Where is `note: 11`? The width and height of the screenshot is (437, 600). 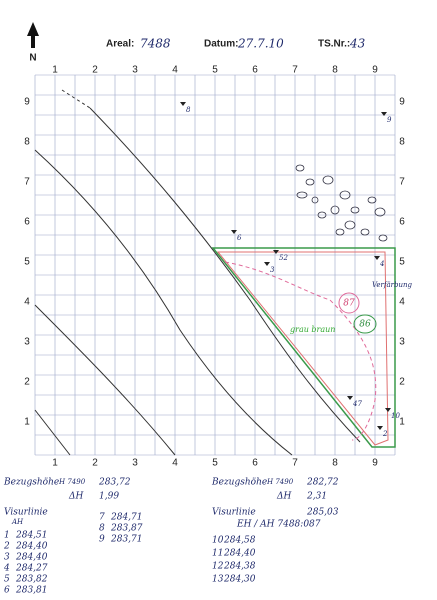
note: 11 is located at coordinates (217, 554).